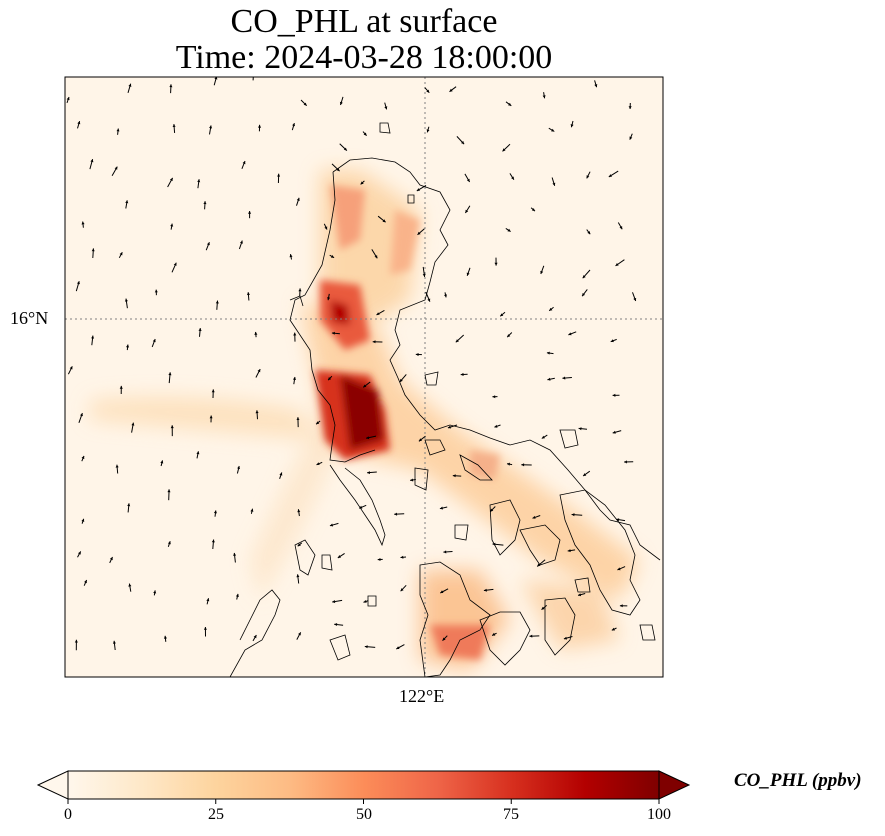  Describe the element at coordinates (674, 785) in the screenshot. I see `colorbar-extend-high` at that location.